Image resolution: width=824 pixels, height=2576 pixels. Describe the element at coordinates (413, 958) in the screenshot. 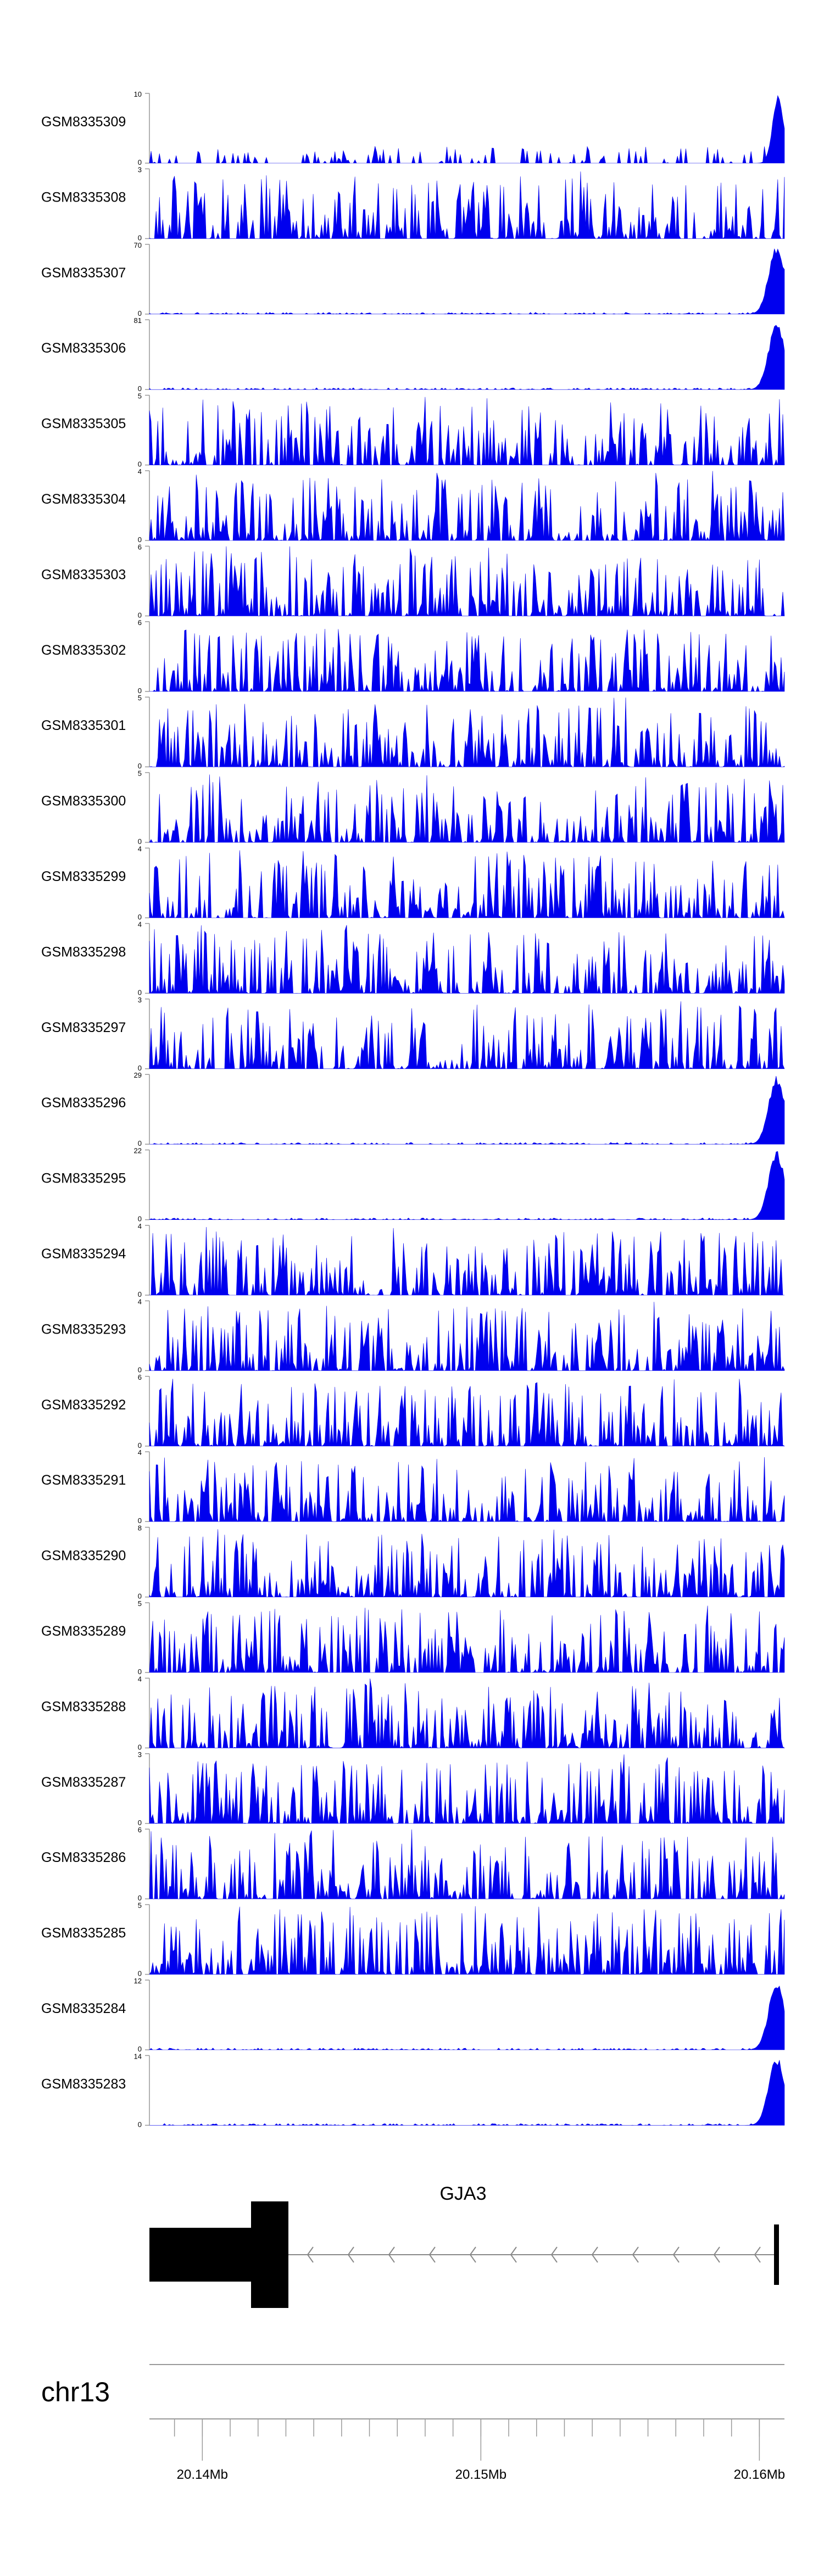

I see `track-GSM8335298: GSM8335298 4 0` at that location.